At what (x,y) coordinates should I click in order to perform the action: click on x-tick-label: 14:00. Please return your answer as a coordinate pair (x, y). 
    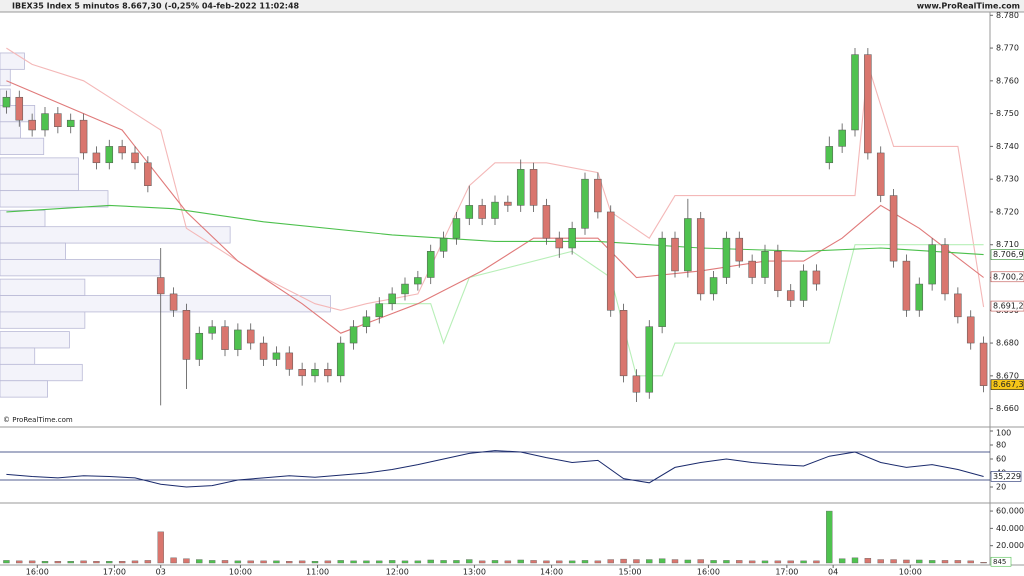
    Looking at the image, I should click on (551, 572).